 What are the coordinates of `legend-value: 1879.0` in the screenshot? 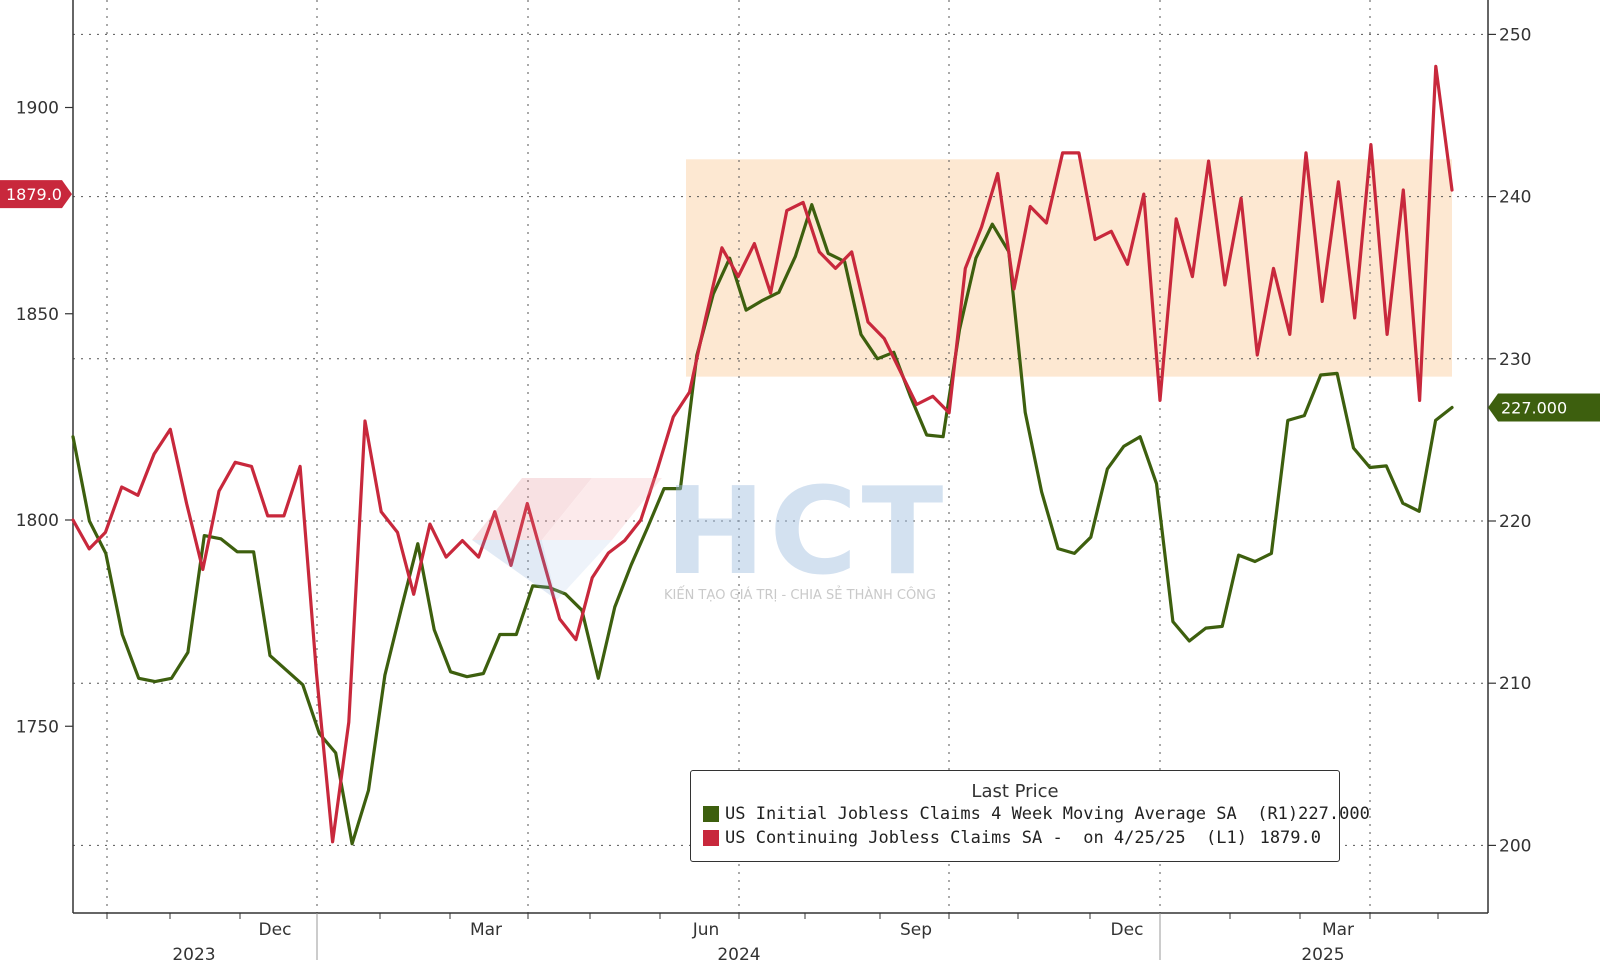 It's located at (1290, 838).